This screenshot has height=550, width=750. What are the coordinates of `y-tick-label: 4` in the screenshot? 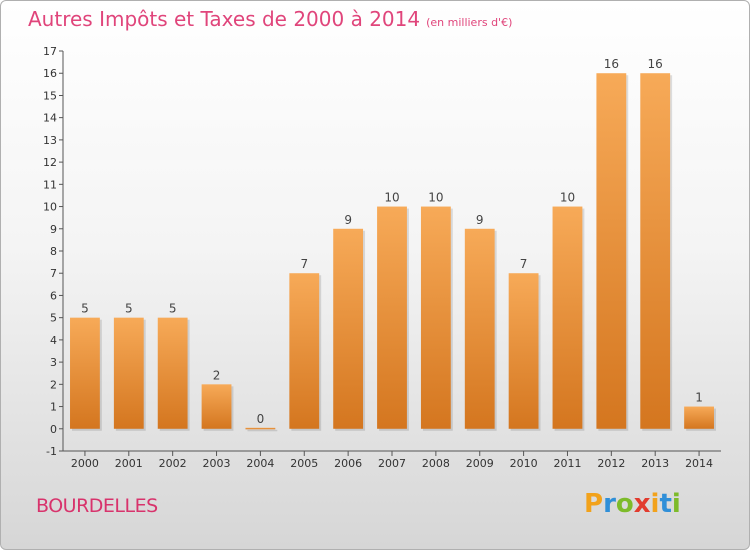 It's located at (53, 340).